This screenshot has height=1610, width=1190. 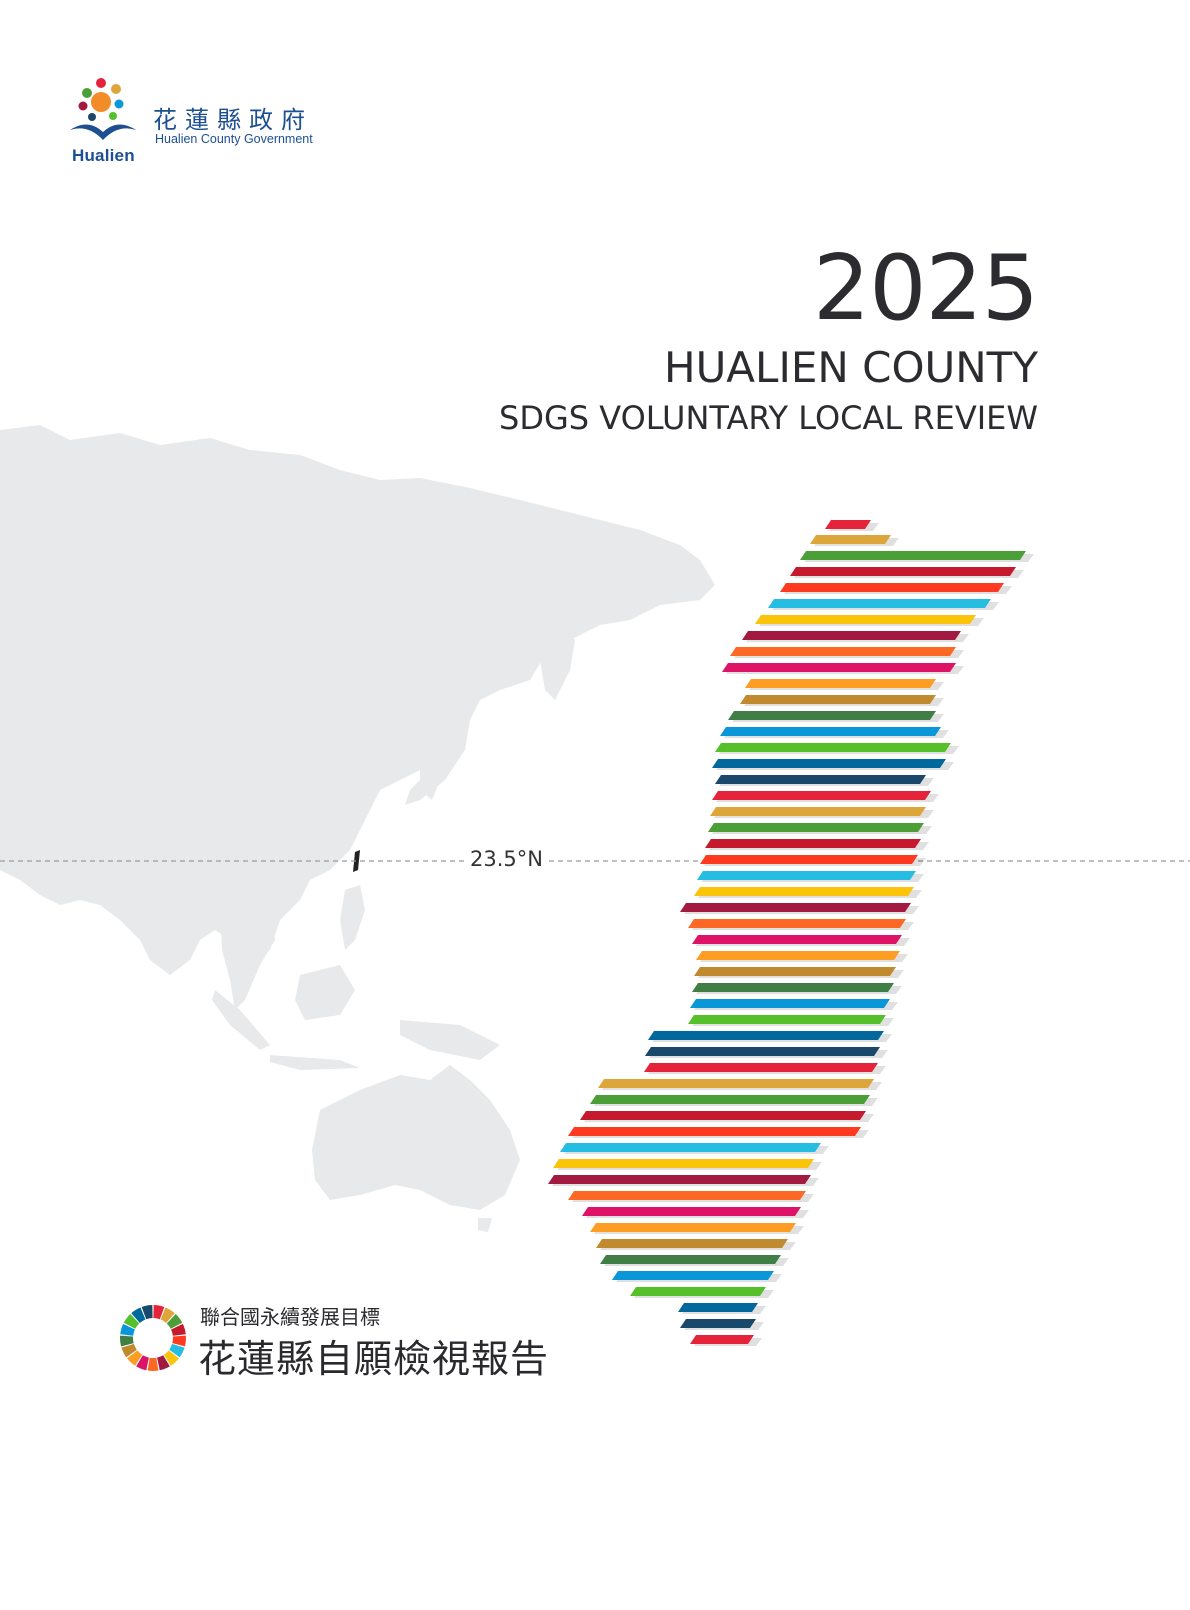 I want to click on org-name-en: Hualien County Government, so click(x=234, y=139).